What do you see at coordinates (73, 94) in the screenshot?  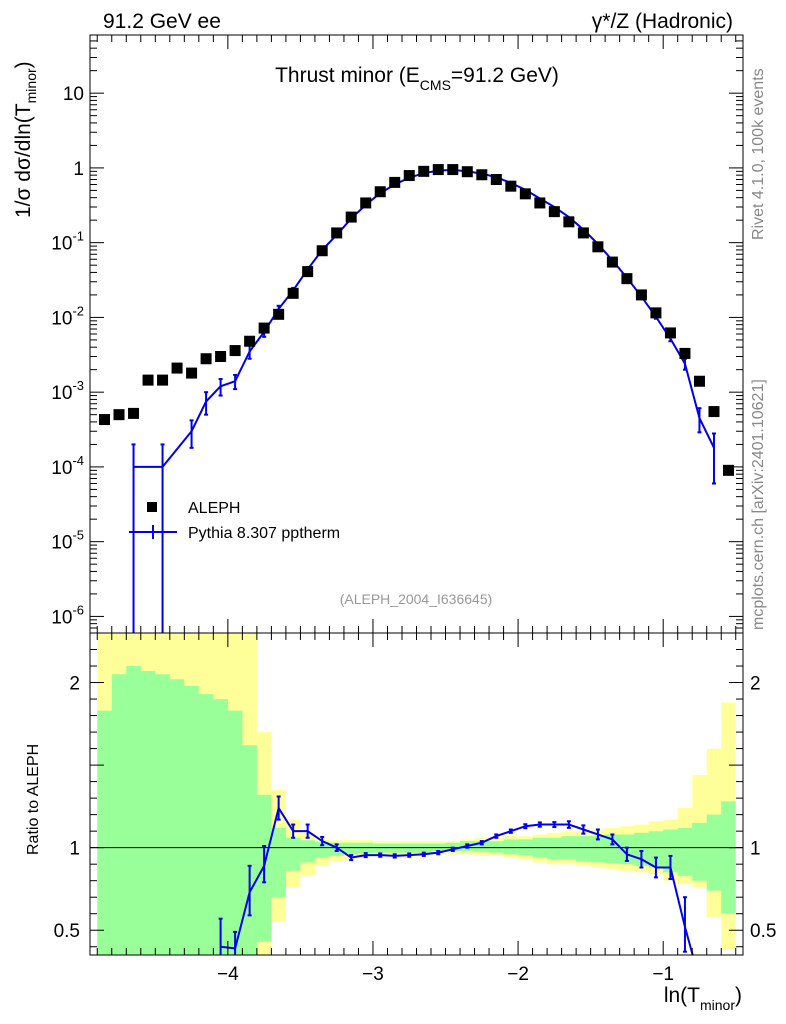 I see `main-ytick-label: 10` at bounding box center [73, 94].